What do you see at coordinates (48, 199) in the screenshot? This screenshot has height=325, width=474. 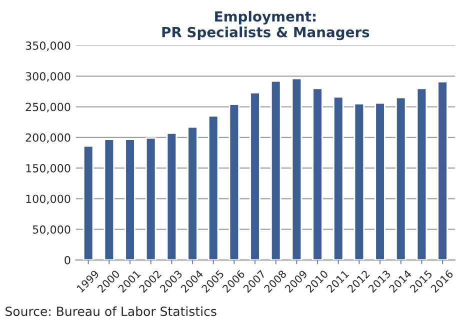 I see `y-tick-label: 100,000` at bounding box center [48, 199].